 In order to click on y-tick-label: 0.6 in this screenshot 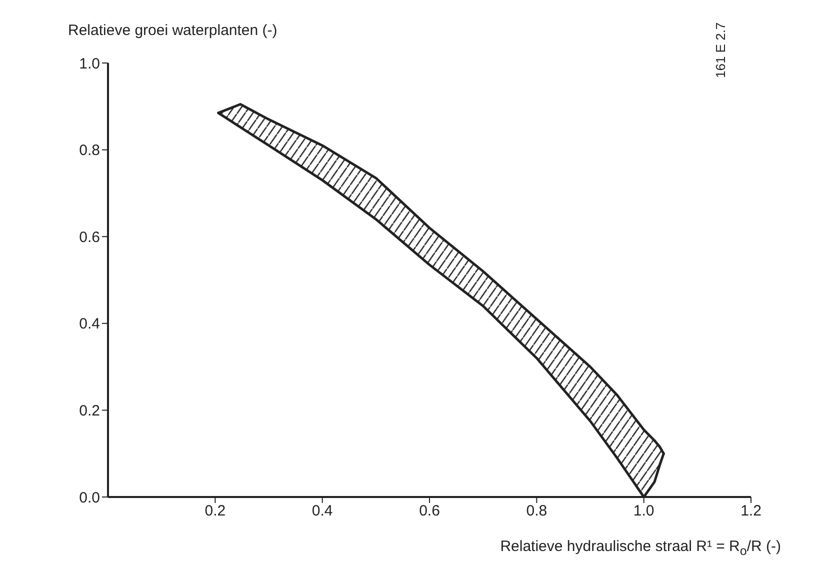, I will do `click(89, 237)`.